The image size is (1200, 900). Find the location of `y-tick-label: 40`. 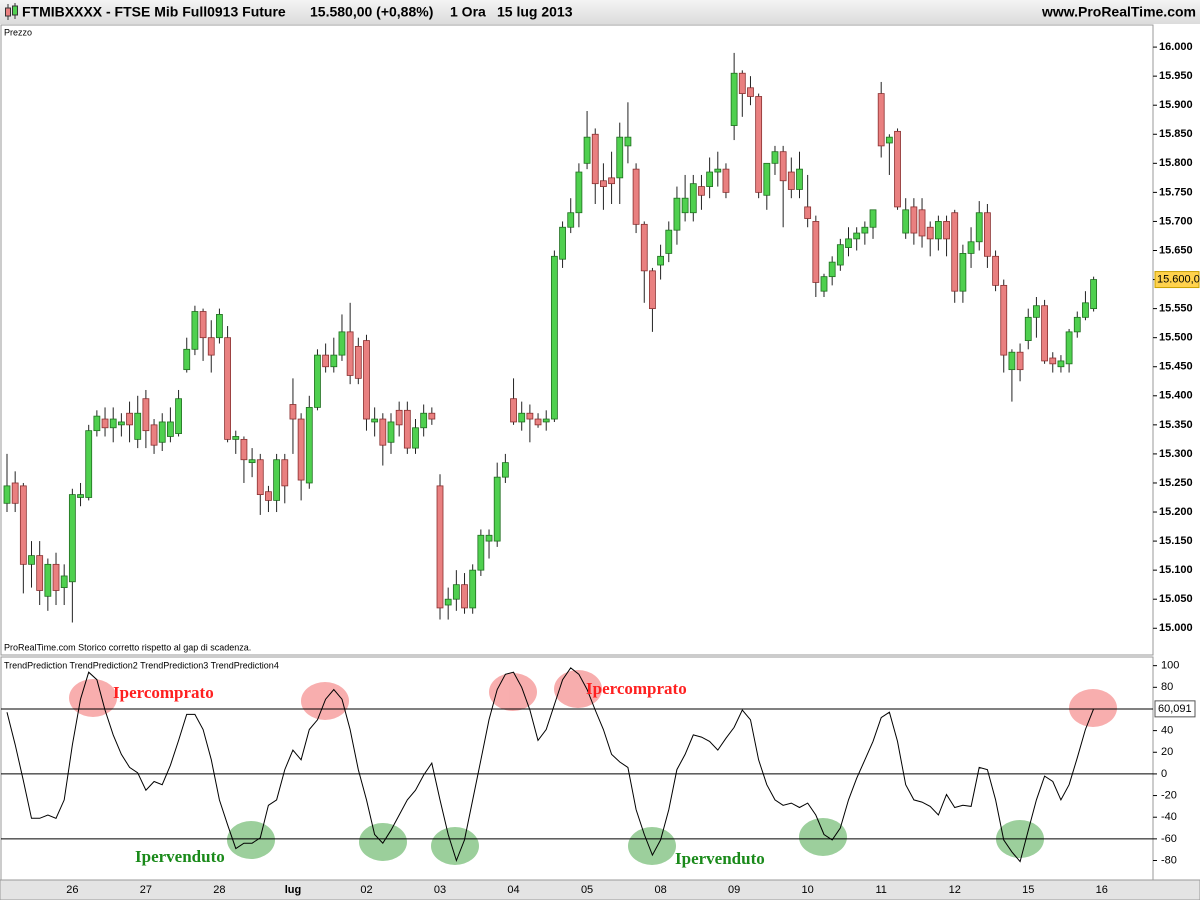

y-tick-label: 40 is located at coordinates (1167, 731).